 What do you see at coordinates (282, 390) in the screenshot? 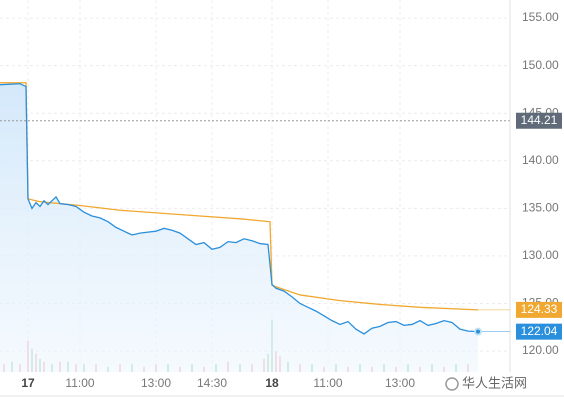
I see `x-axis-band` at bounding box center [282, 390].